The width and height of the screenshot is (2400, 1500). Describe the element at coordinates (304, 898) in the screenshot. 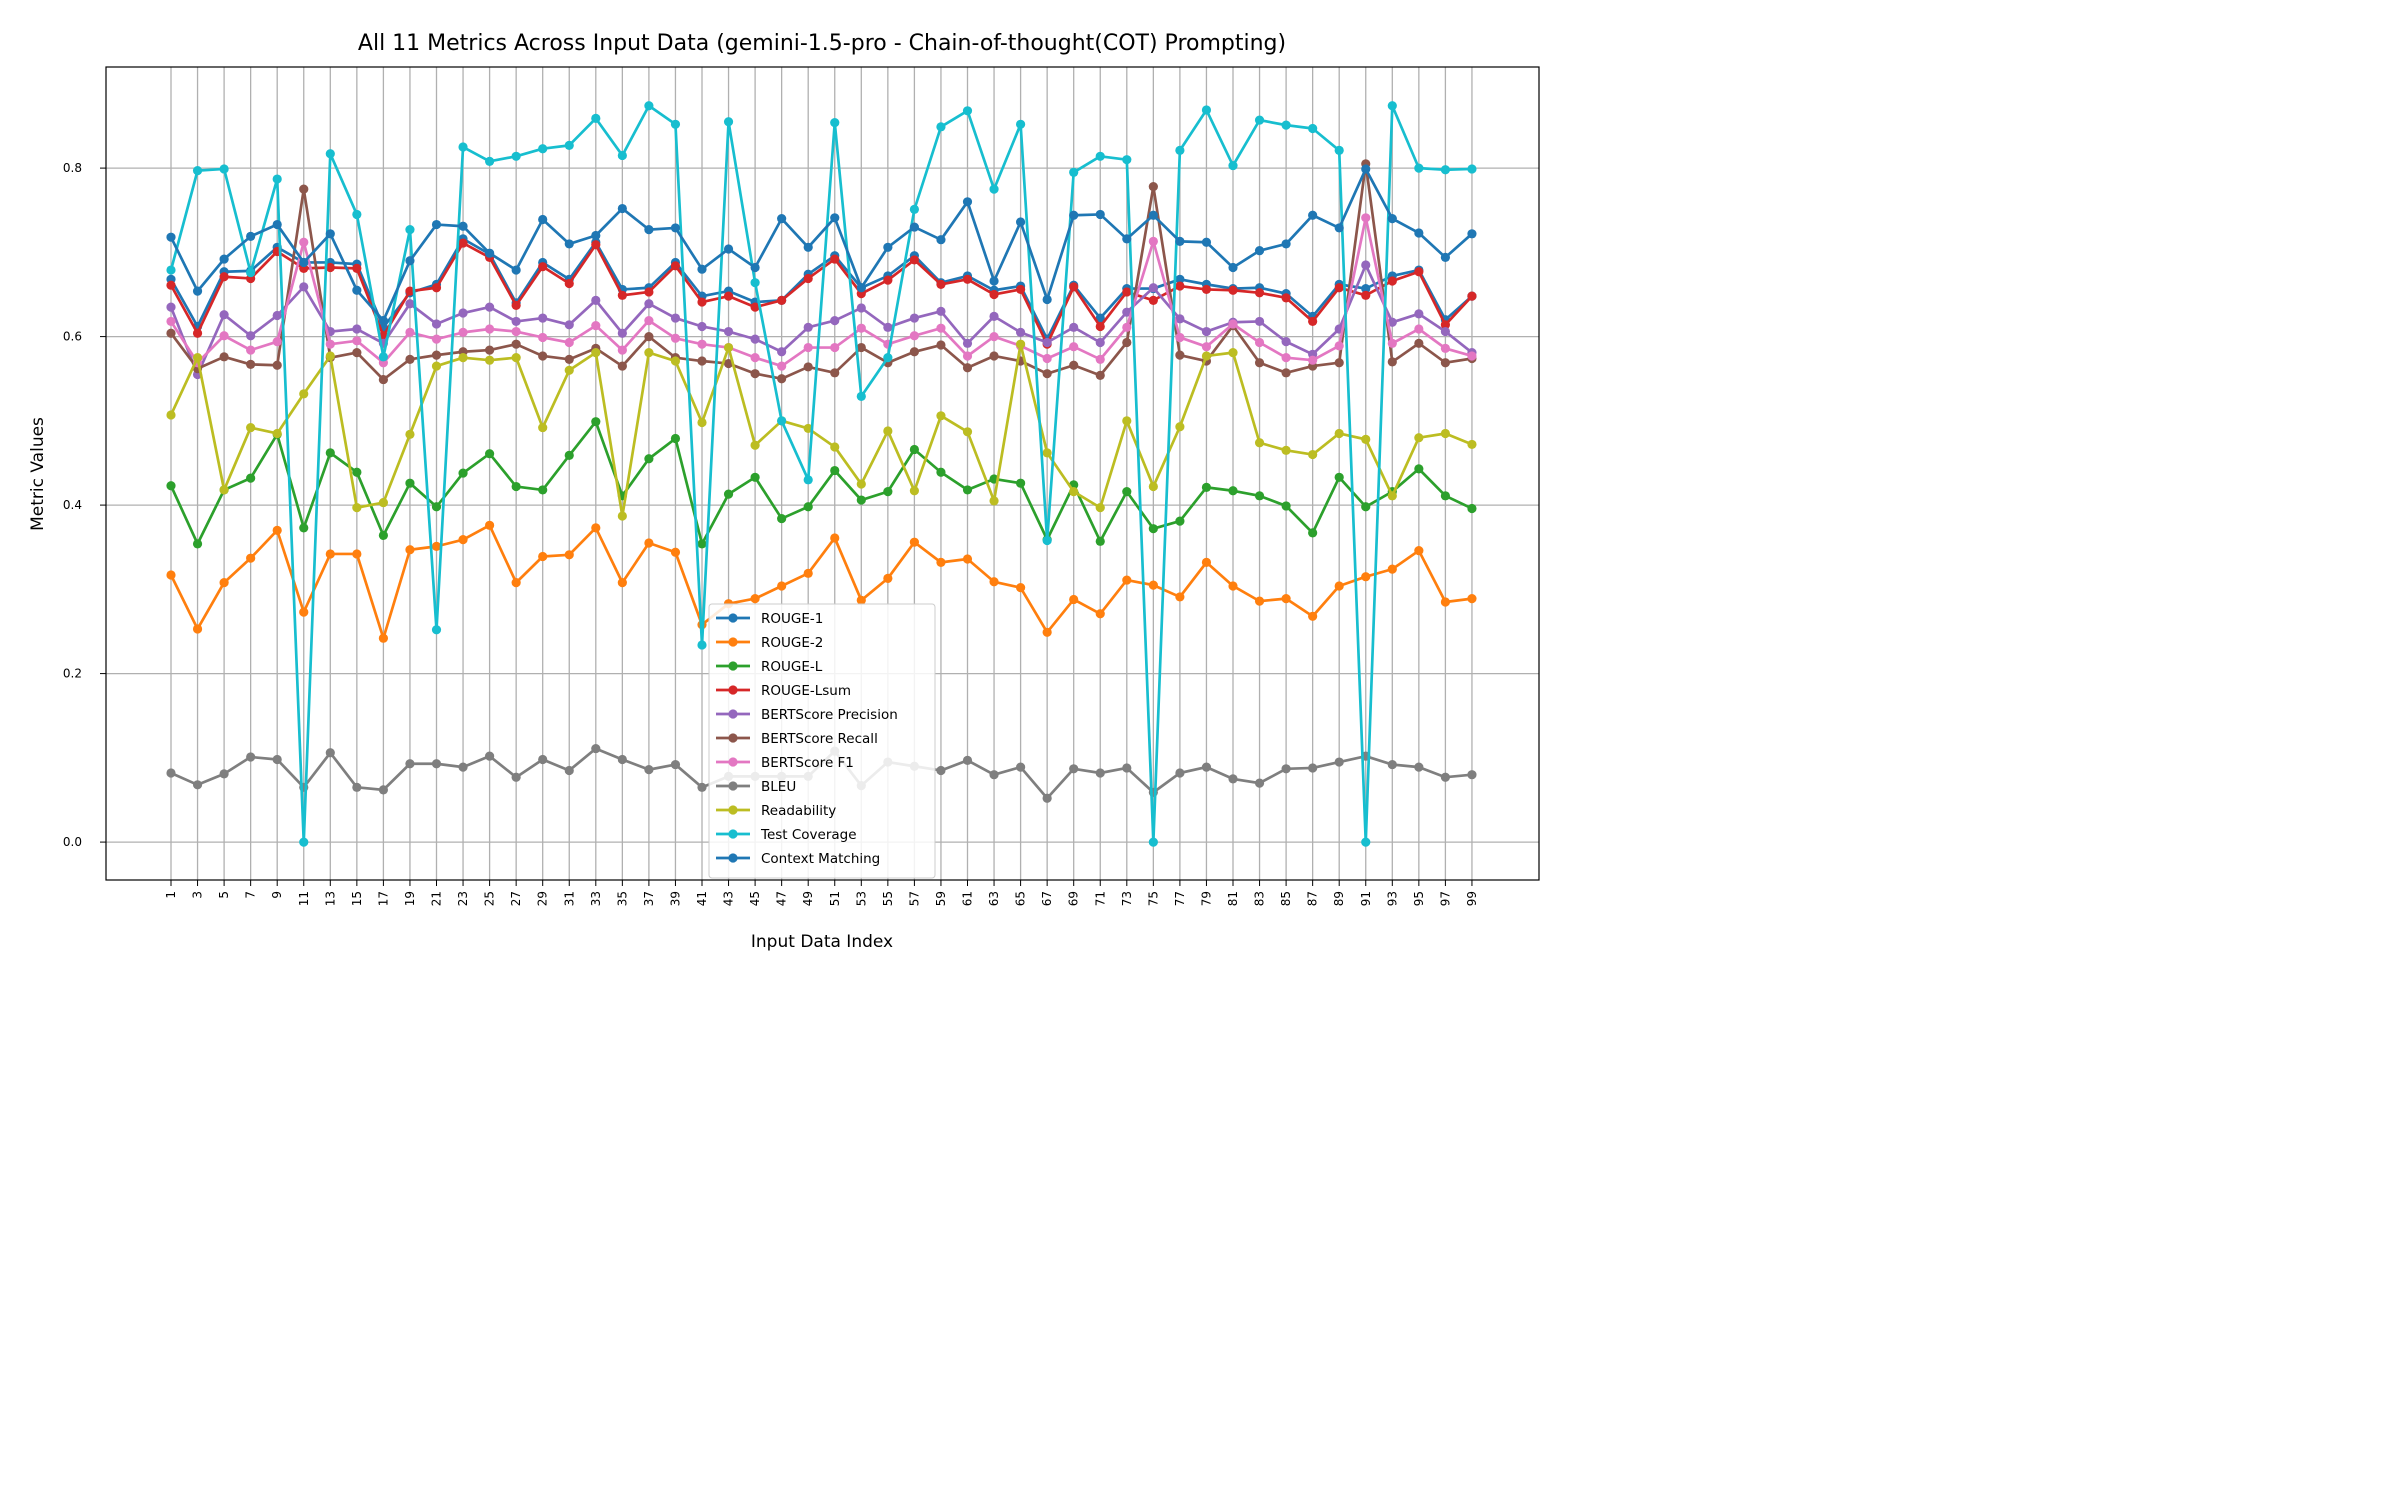

I see `x-tick-label: 11` at that location.